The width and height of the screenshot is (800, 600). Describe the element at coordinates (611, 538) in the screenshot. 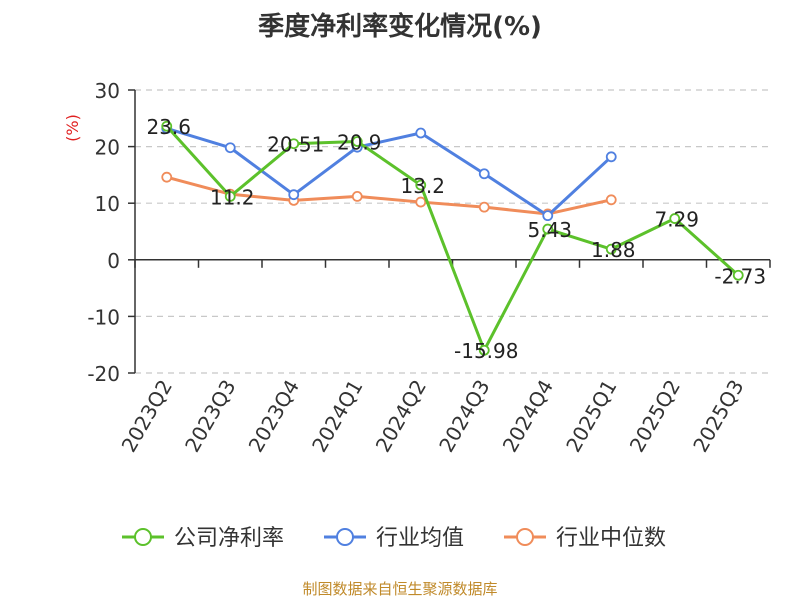

I see `legend-label: 行业中位数` at that location.